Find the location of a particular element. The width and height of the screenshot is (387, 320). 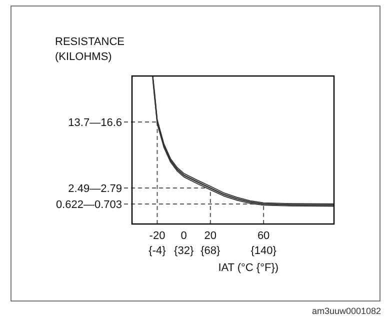

ref-line-label: 0.622—0.703 is located at coordinates (89, 204).